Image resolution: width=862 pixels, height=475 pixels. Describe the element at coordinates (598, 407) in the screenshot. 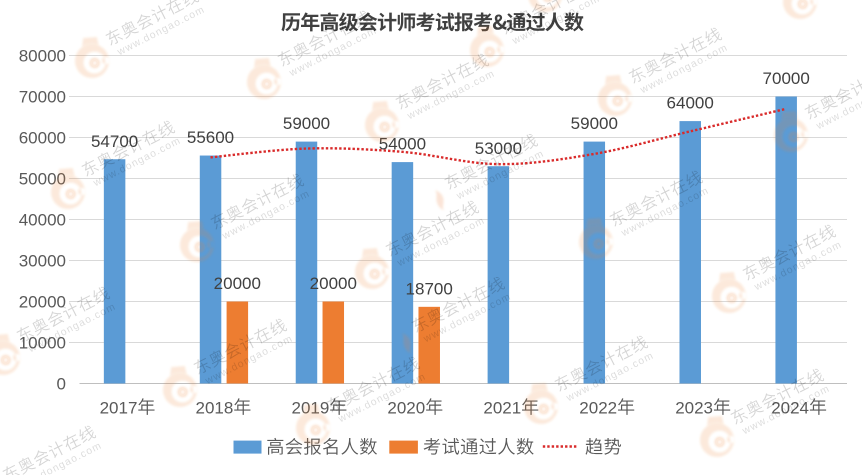

I see `svg-text: 2022` at that location.